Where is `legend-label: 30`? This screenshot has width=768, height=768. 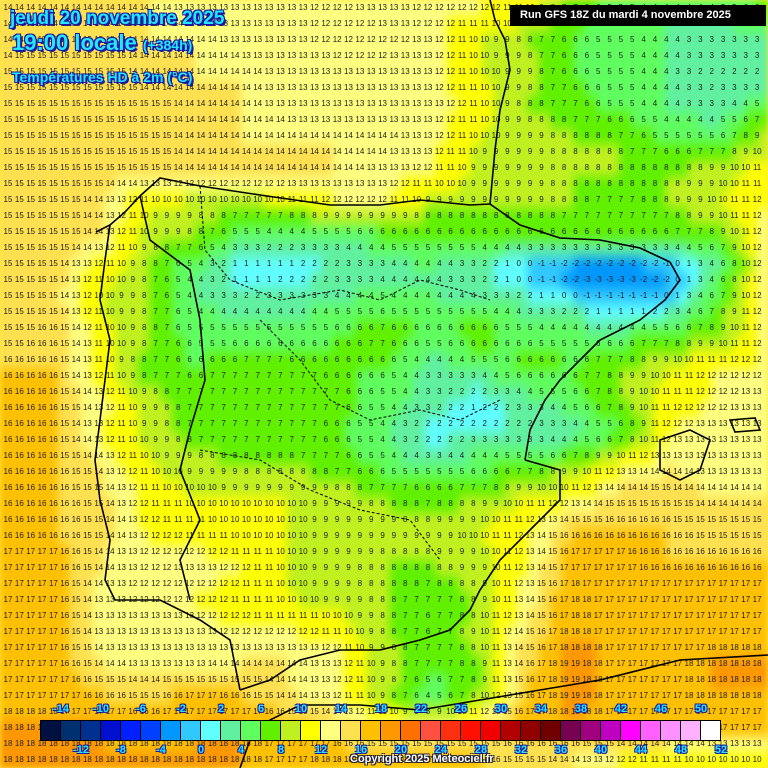
legend-label: 30 is located at coordinates (501, 709).